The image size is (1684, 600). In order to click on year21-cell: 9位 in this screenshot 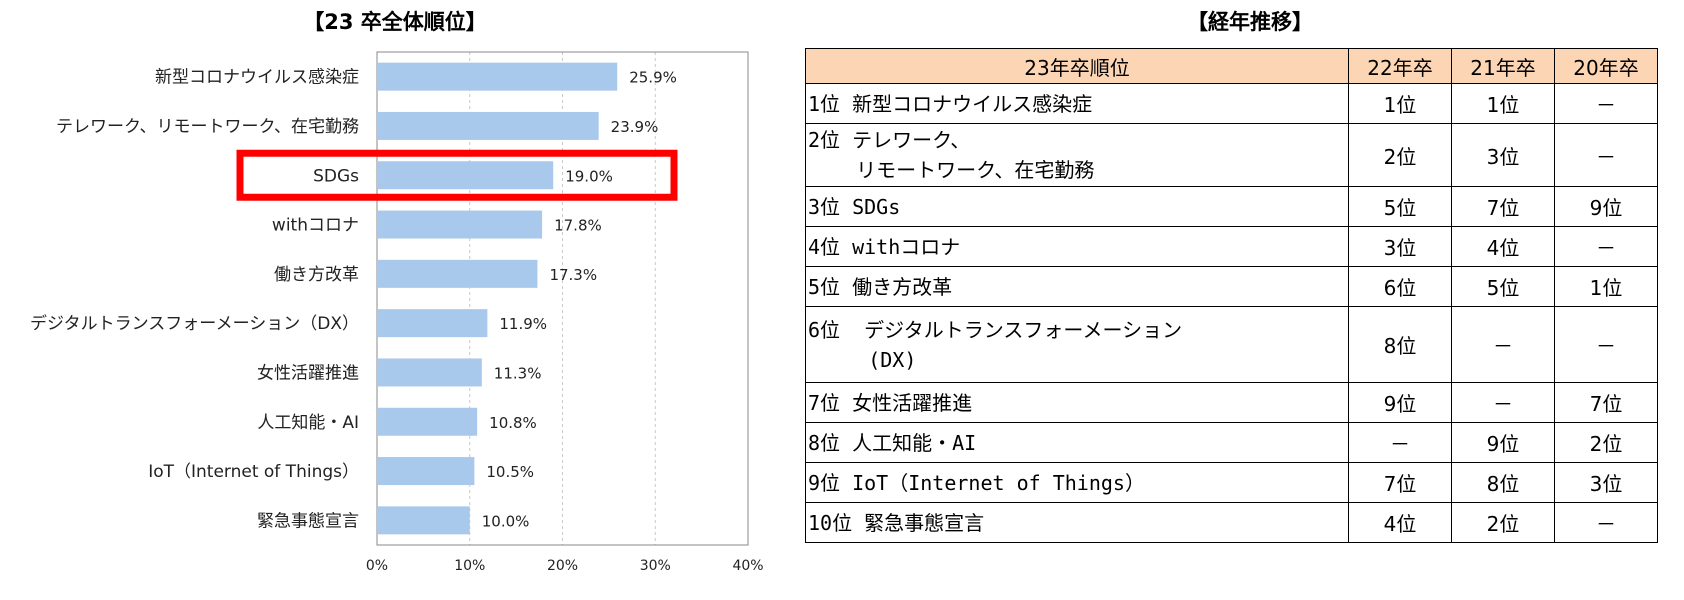, I will do `click(1503, 442)`.